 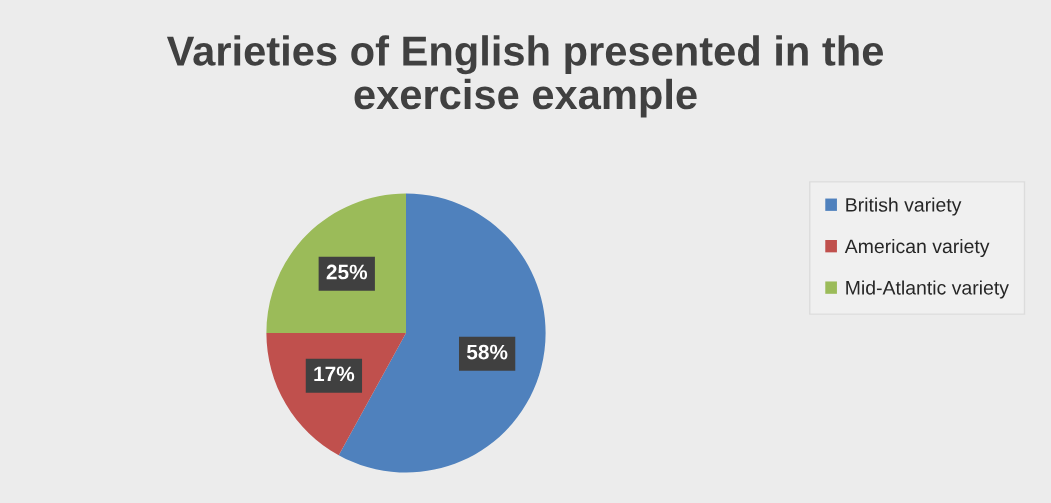 I want to click on data-label: 17%, so click(x=334, y=374).